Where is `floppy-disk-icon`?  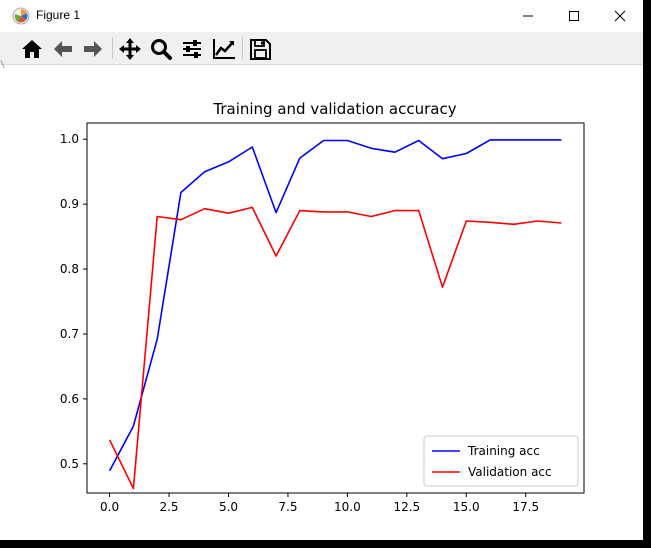
floppy-disk-icon is located at coordinates (260, 49).